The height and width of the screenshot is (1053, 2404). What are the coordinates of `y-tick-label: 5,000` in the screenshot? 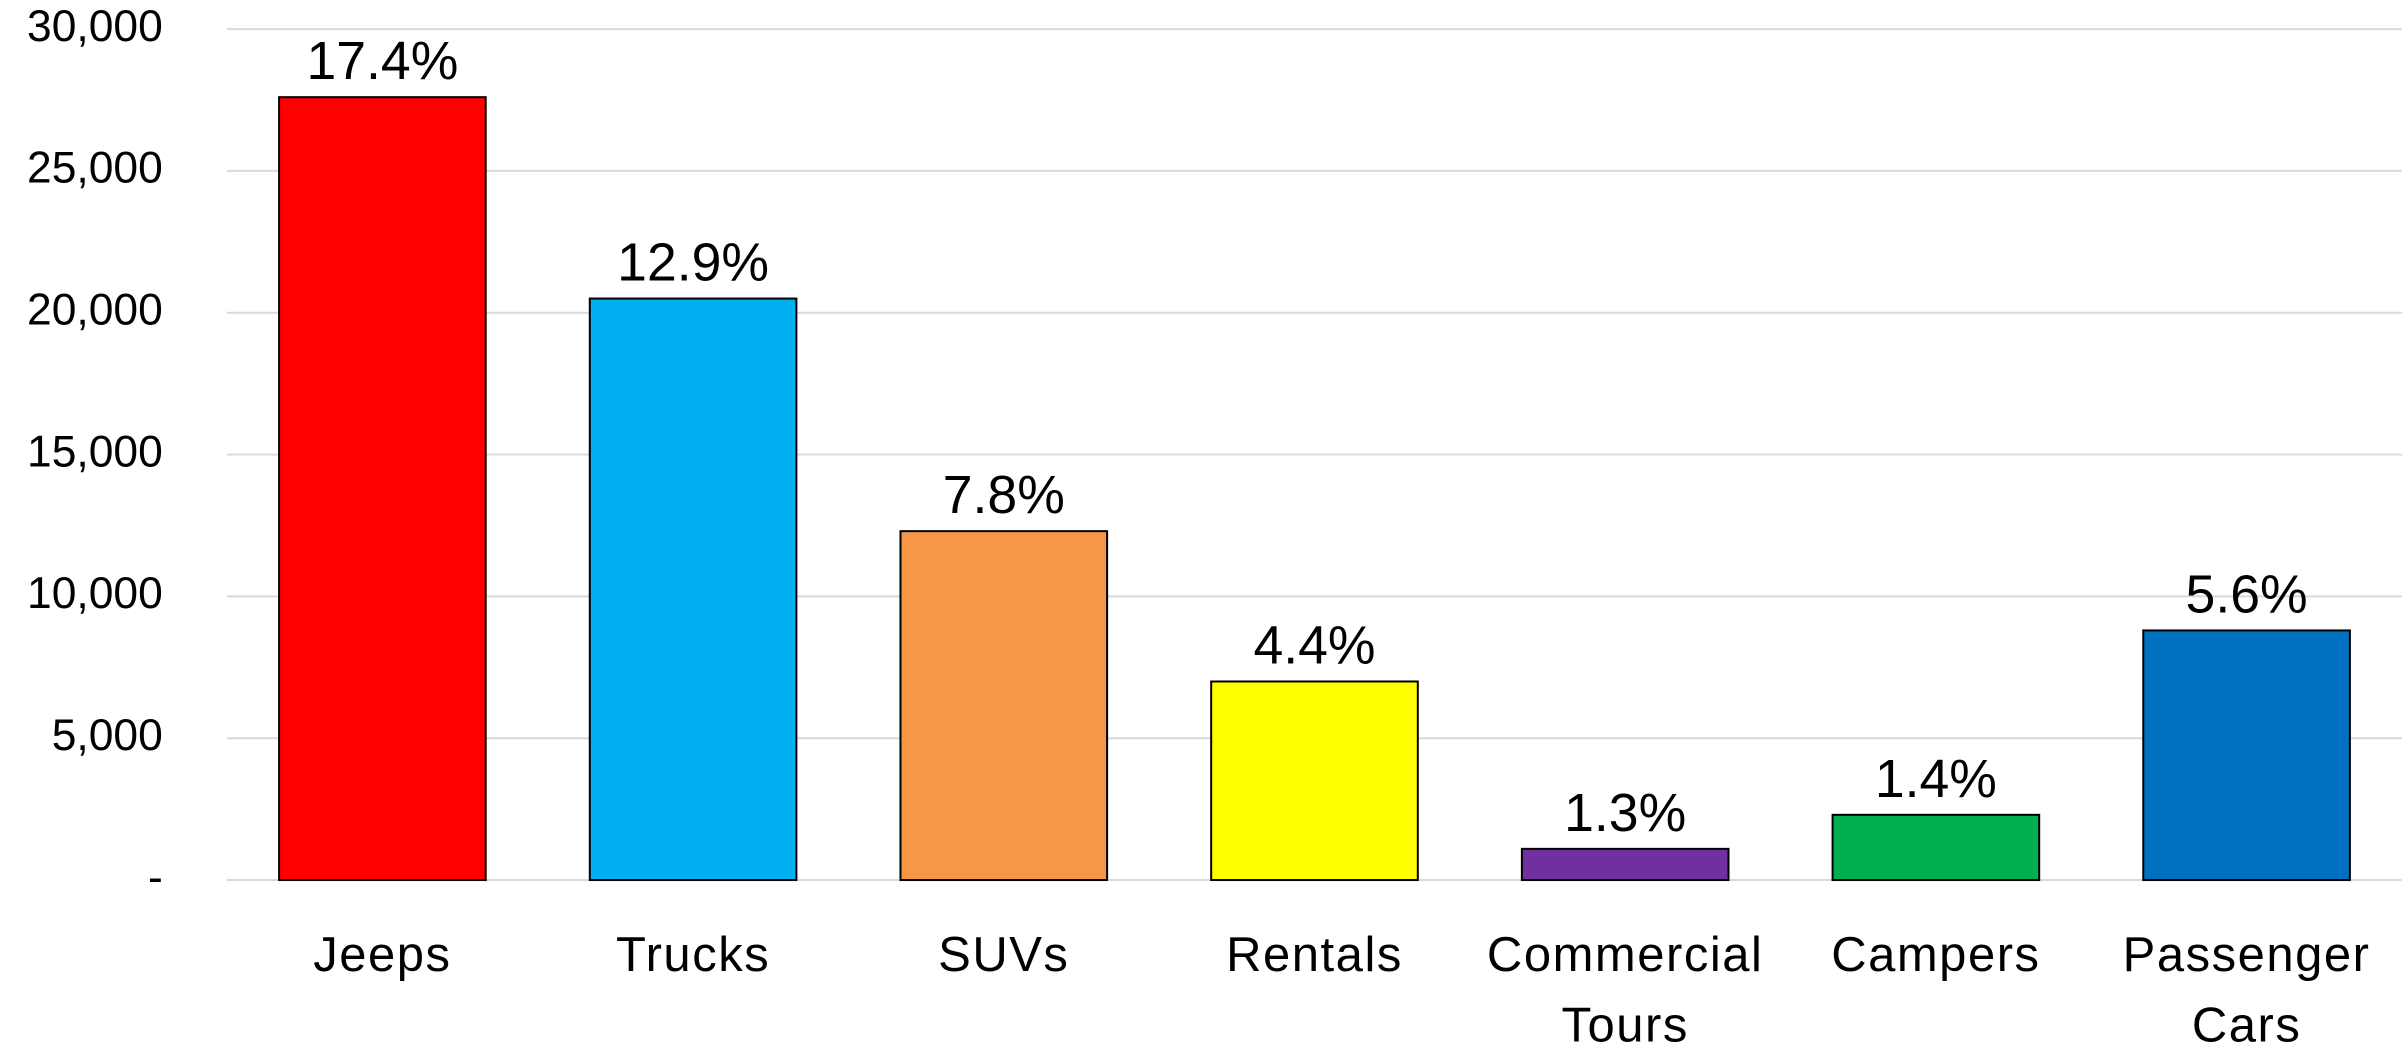 It's located at (107, 735).